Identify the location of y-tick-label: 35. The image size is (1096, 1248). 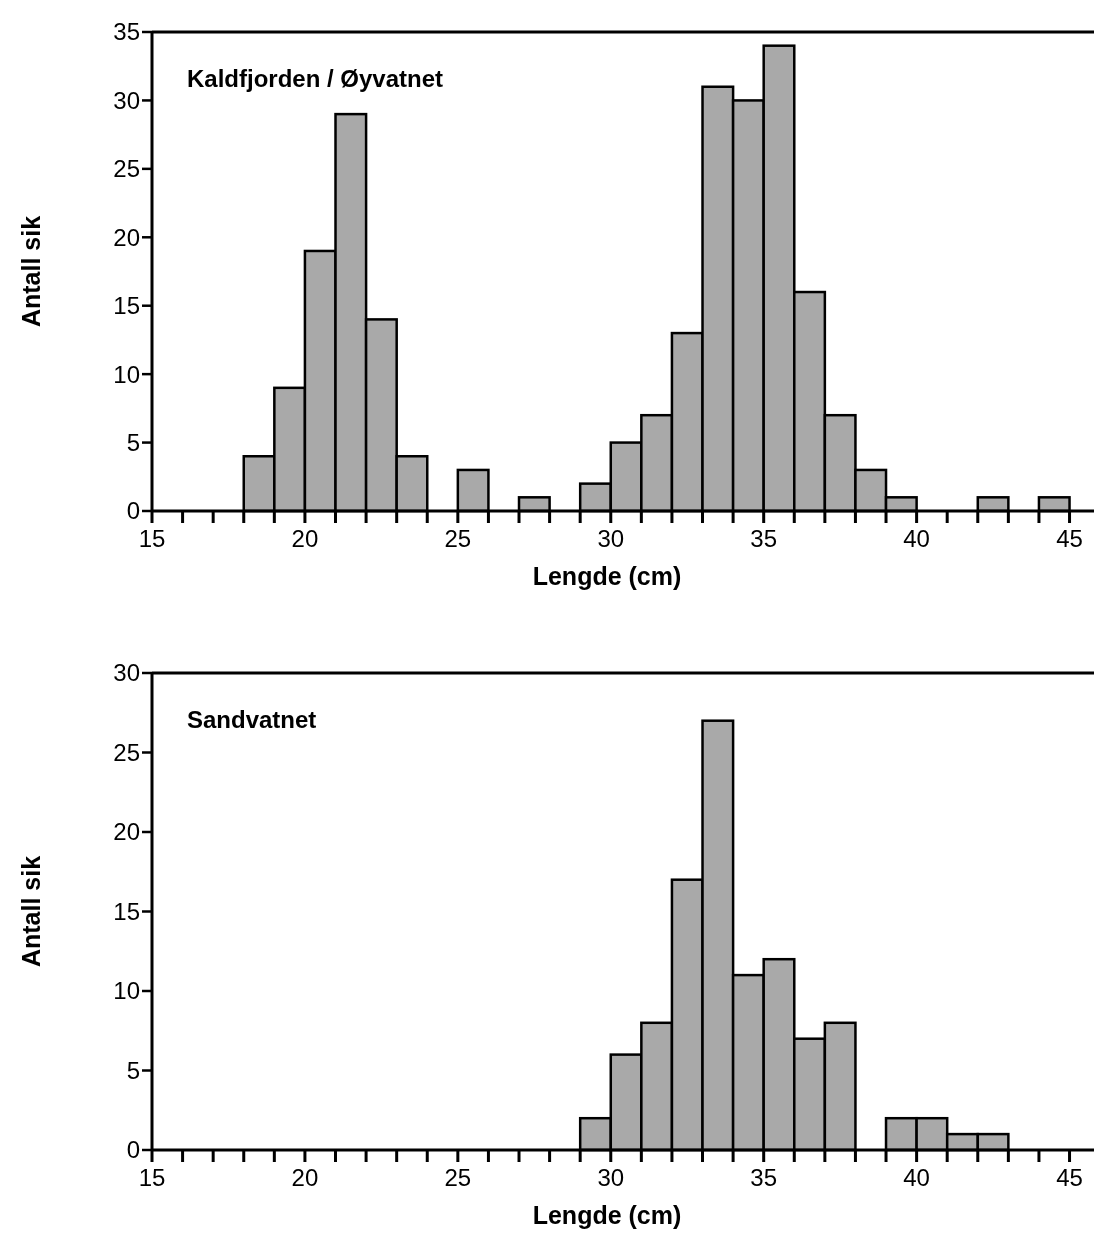
(126, 32).